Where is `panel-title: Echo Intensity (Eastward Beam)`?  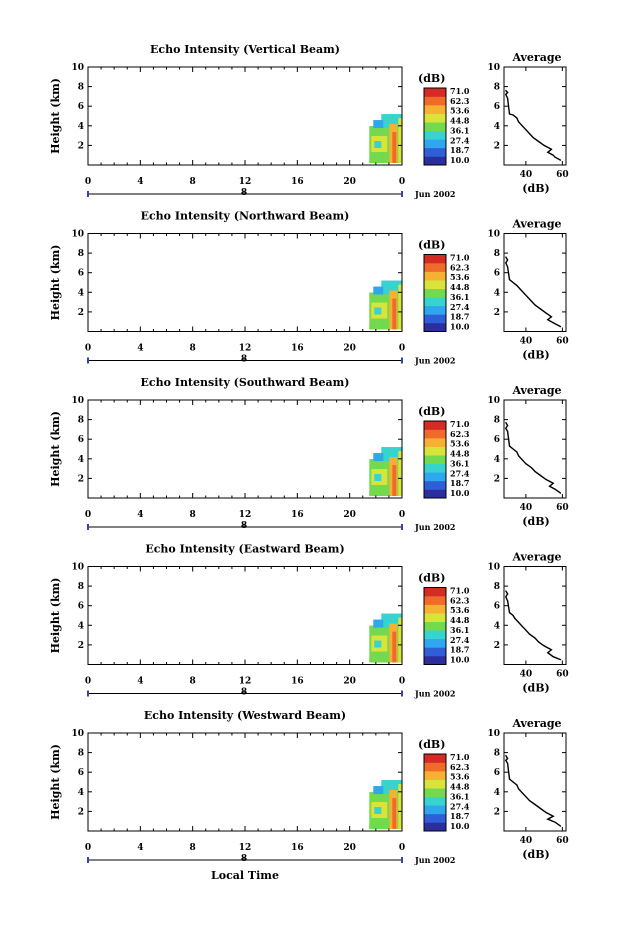 panel-title: Echo Intensity (Eastward Beam) is located at coordinates (244, 549).